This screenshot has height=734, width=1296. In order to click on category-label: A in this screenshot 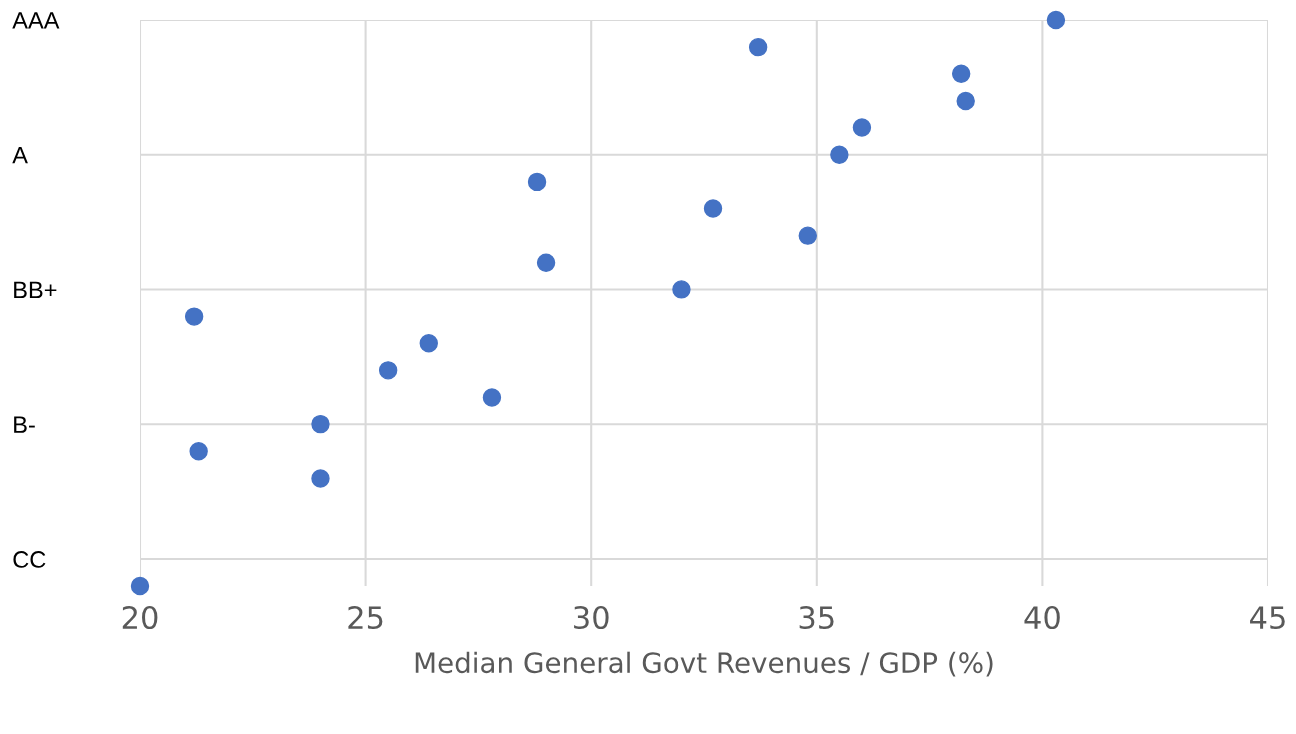, I will do `click(20, 155)`.